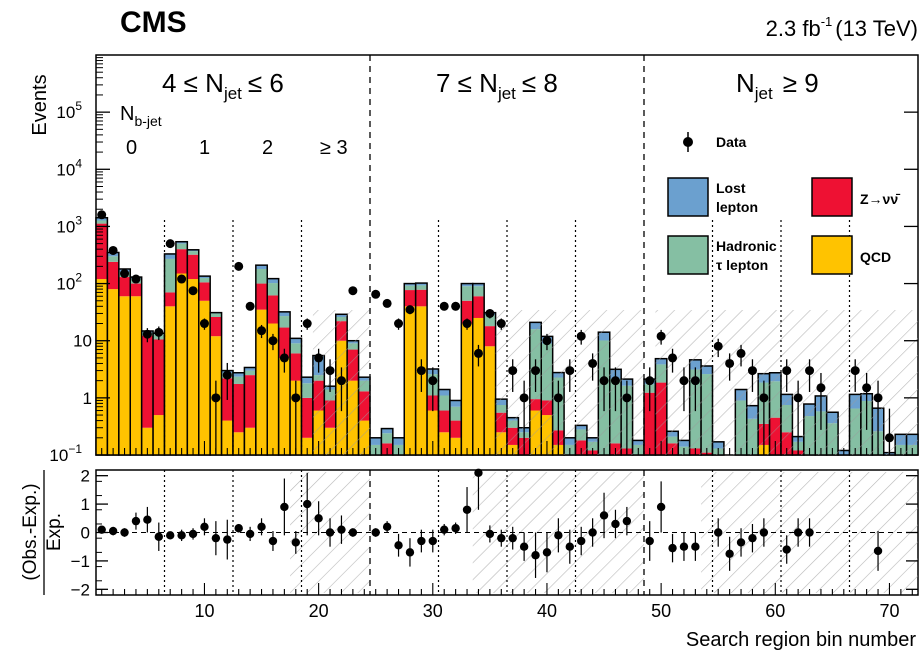  What do you see at coordinates (880, 199) in the screenshot?
I see `legend-znn-label: Z→νν̄` at bounding box center [880, 199].